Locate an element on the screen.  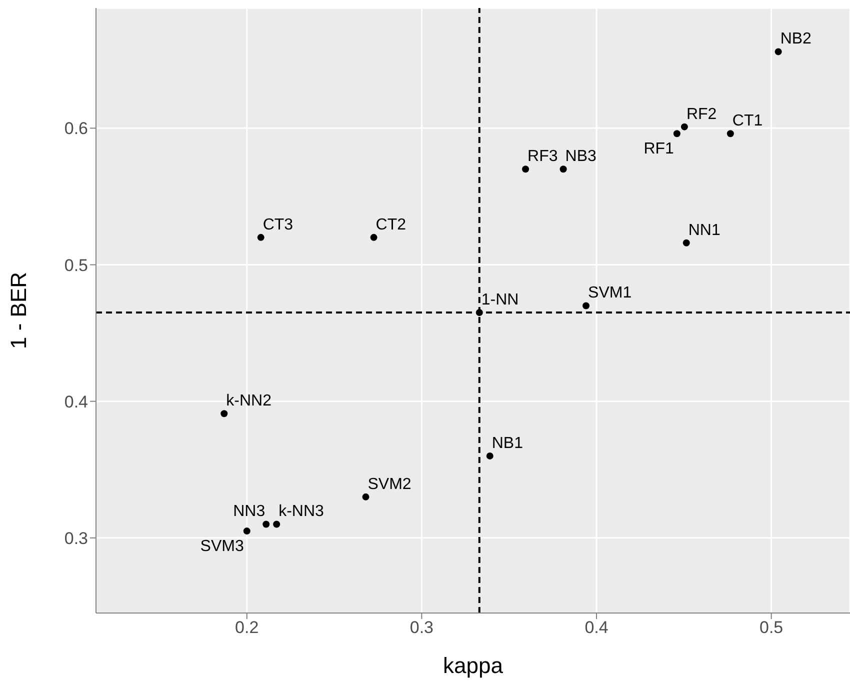
x-tick-label: 0.2 is located at coordinates (247, 628).